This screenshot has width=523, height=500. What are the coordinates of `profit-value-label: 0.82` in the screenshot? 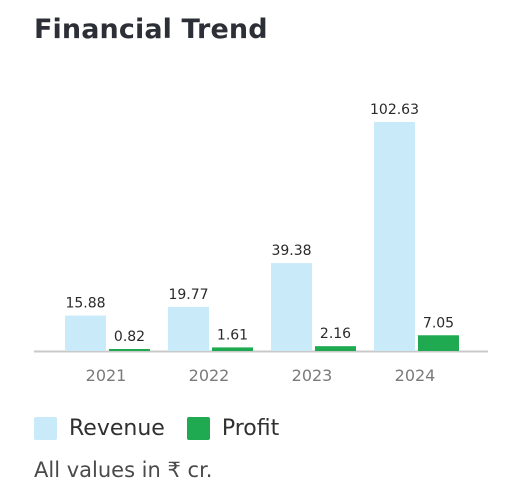 It's located at (129, 337).